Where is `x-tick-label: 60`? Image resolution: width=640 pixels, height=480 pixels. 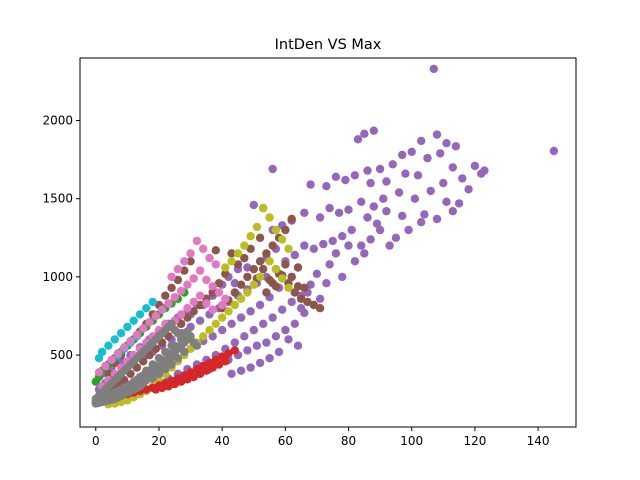 x-tick-label: 60 is located at coordinates (285, 441).